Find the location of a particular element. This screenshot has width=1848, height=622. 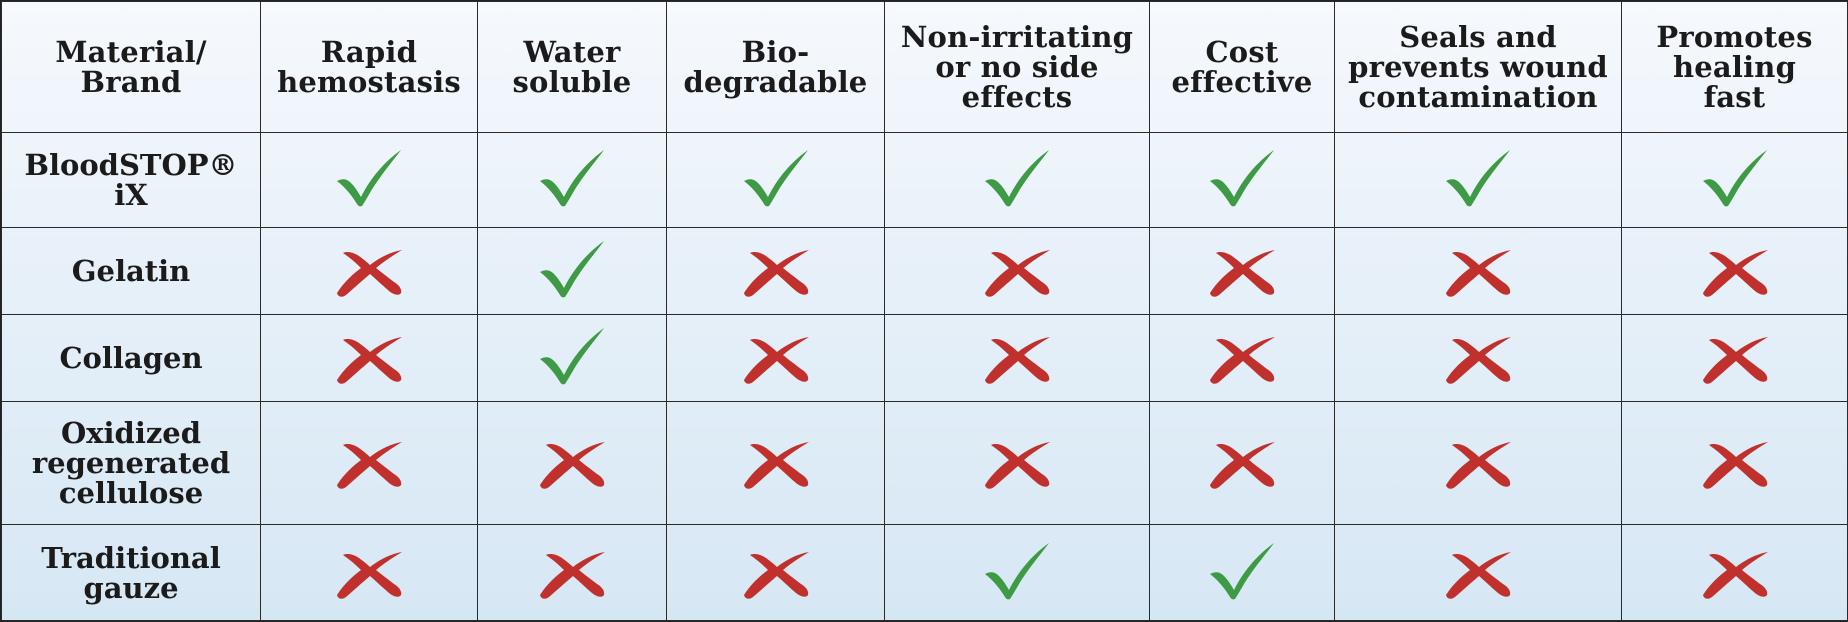

material-name-cell: Traditional gauze is located at coordinates (131, 572).